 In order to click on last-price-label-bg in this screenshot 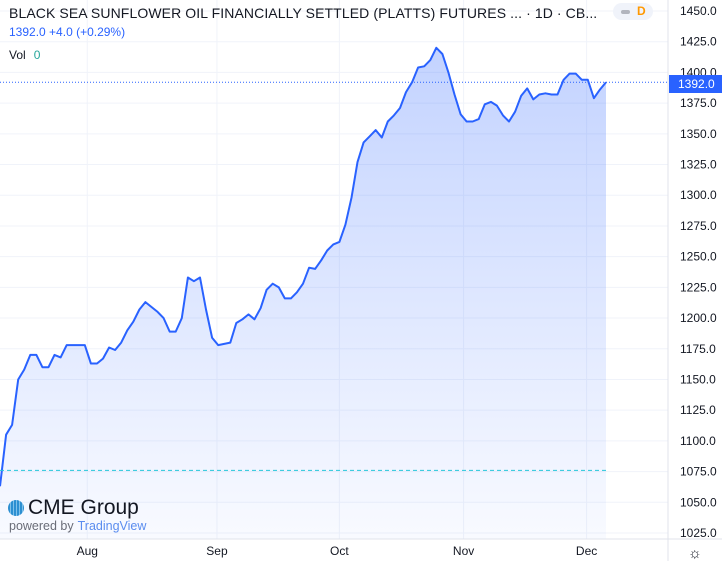, I will do `click(695, 84)`.